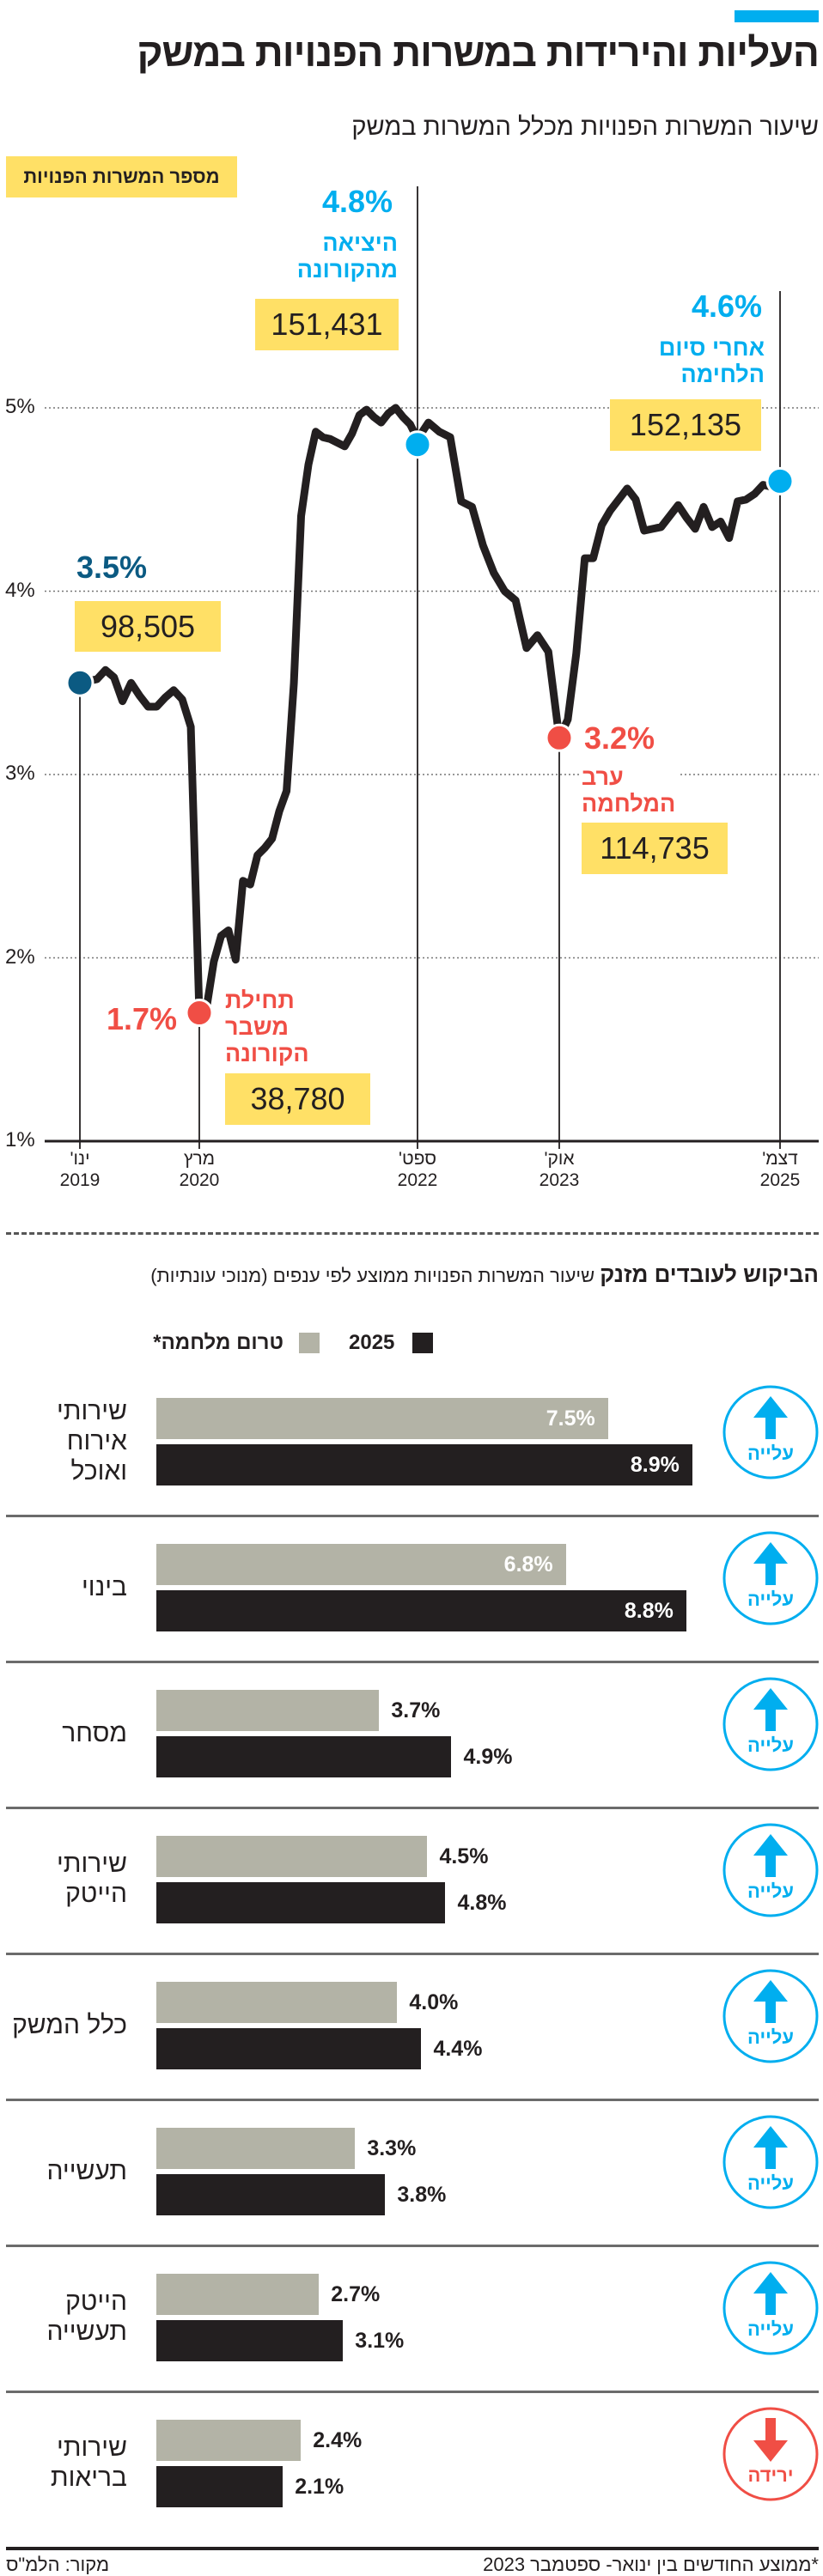 This screenshot has height=2576, width=823. Describe the element at coordinates (711, 348) in the screenshot. I see `highlight-note-line: אחרי סיום` at that location.